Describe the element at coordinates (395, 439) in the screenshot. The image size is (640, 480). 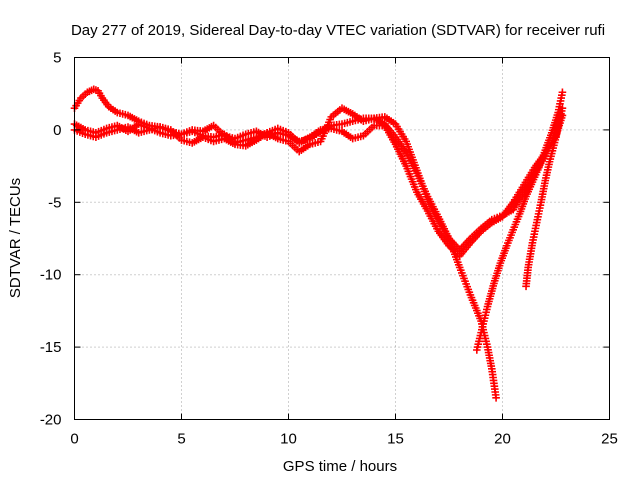
I see `x-tick-label: 15` at that location.